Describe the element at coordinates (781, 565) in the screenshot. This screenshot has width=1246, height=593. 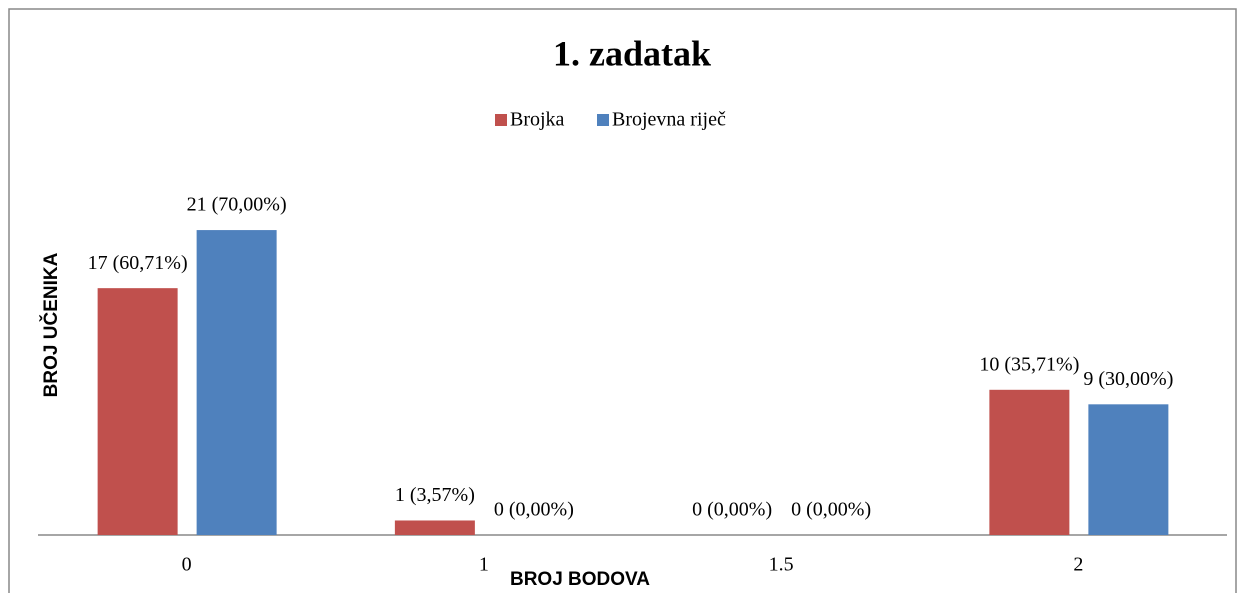
I see `x-tick-label: 1.5` at that location.